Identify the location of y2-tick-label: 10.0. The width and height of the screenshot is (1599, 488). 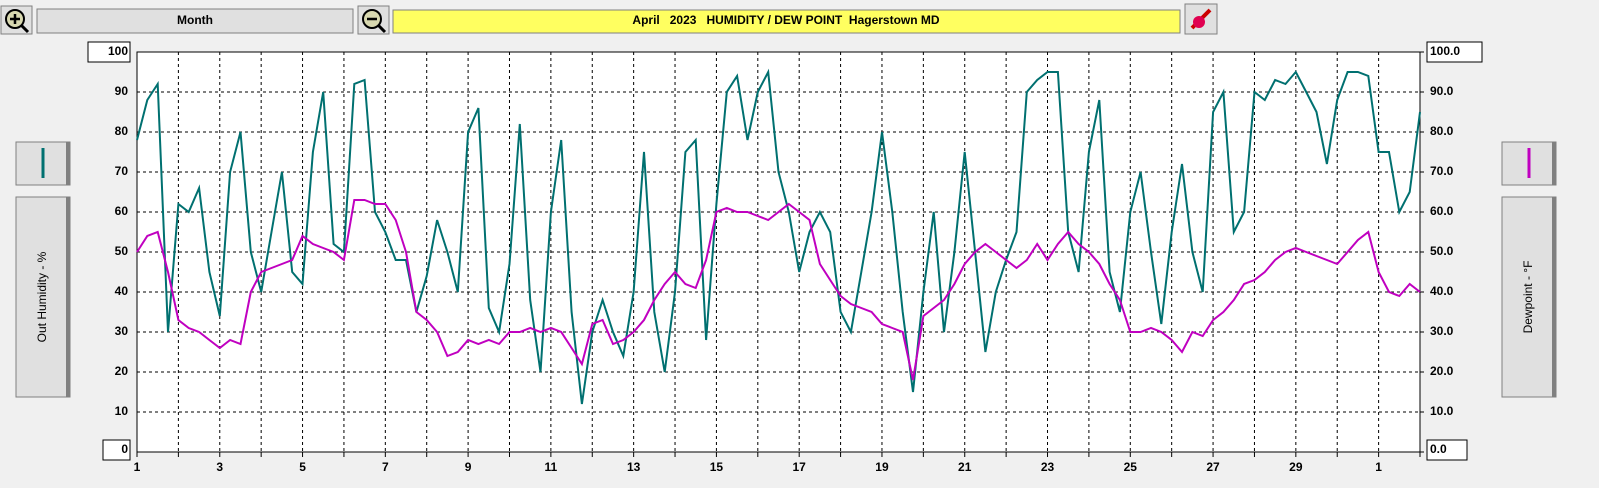
(1442, 411).